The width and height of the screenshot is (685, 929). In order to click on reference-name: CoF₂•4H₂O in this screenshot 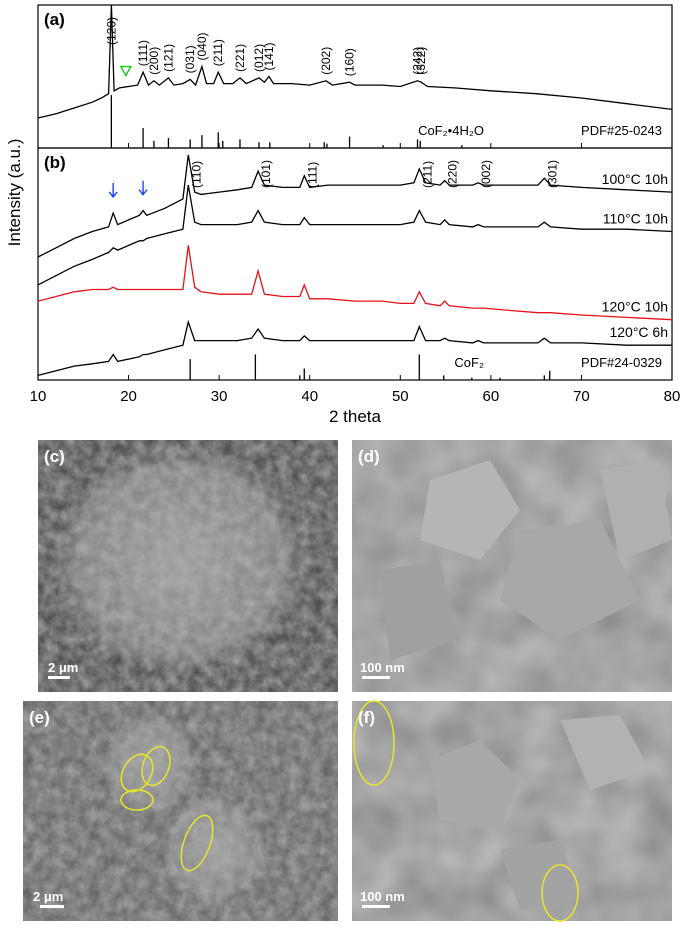, I will do `click(451, 130)`.